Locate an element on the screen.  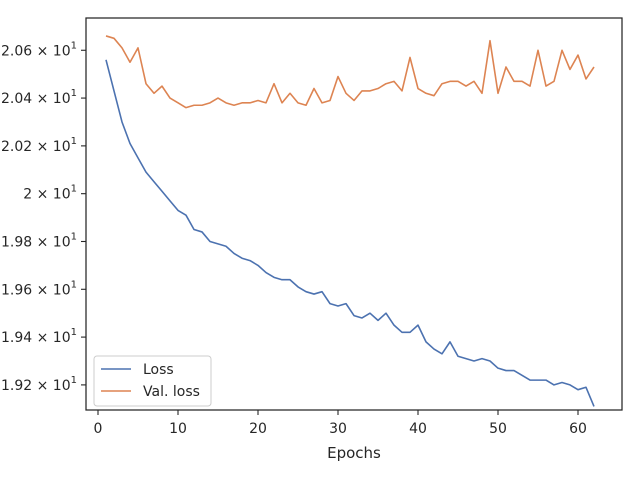
y-tick-label: 1.98 × 10¹ is located at coordinates (39, 240).